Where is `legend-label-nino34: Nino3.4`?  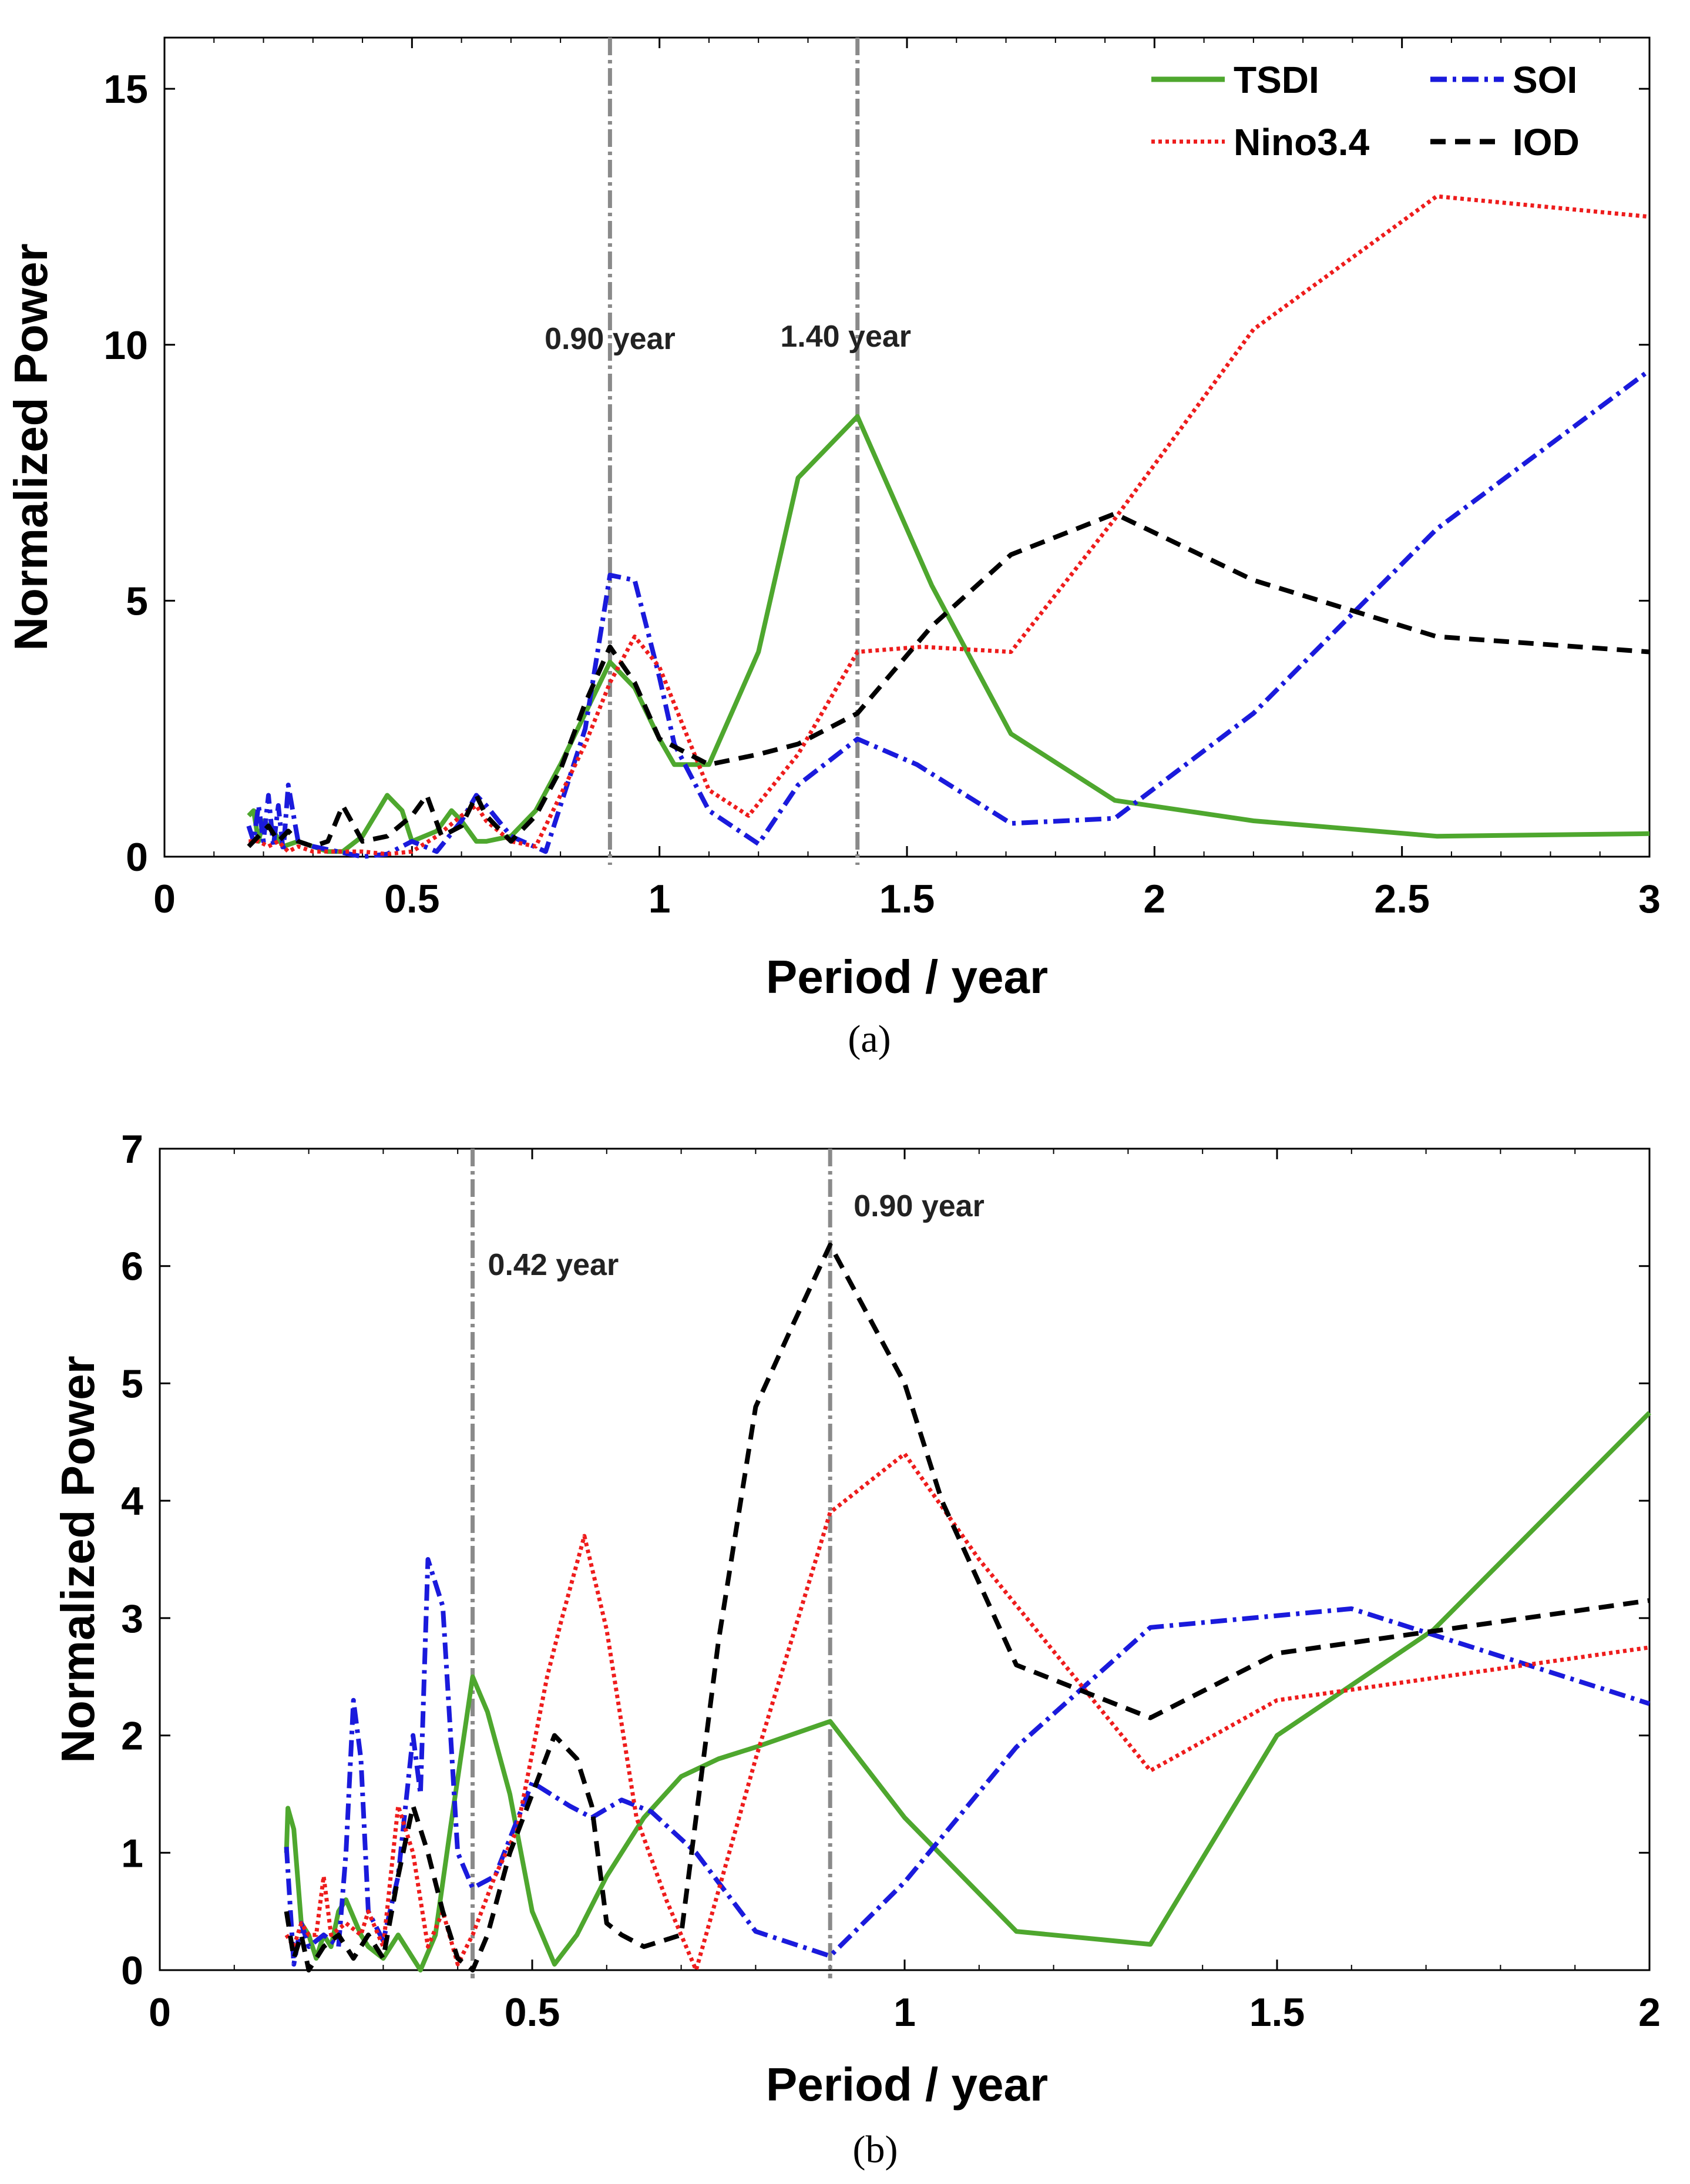 legend-label-nino34: Nino3.4 is located at coordinates (1302, 142).